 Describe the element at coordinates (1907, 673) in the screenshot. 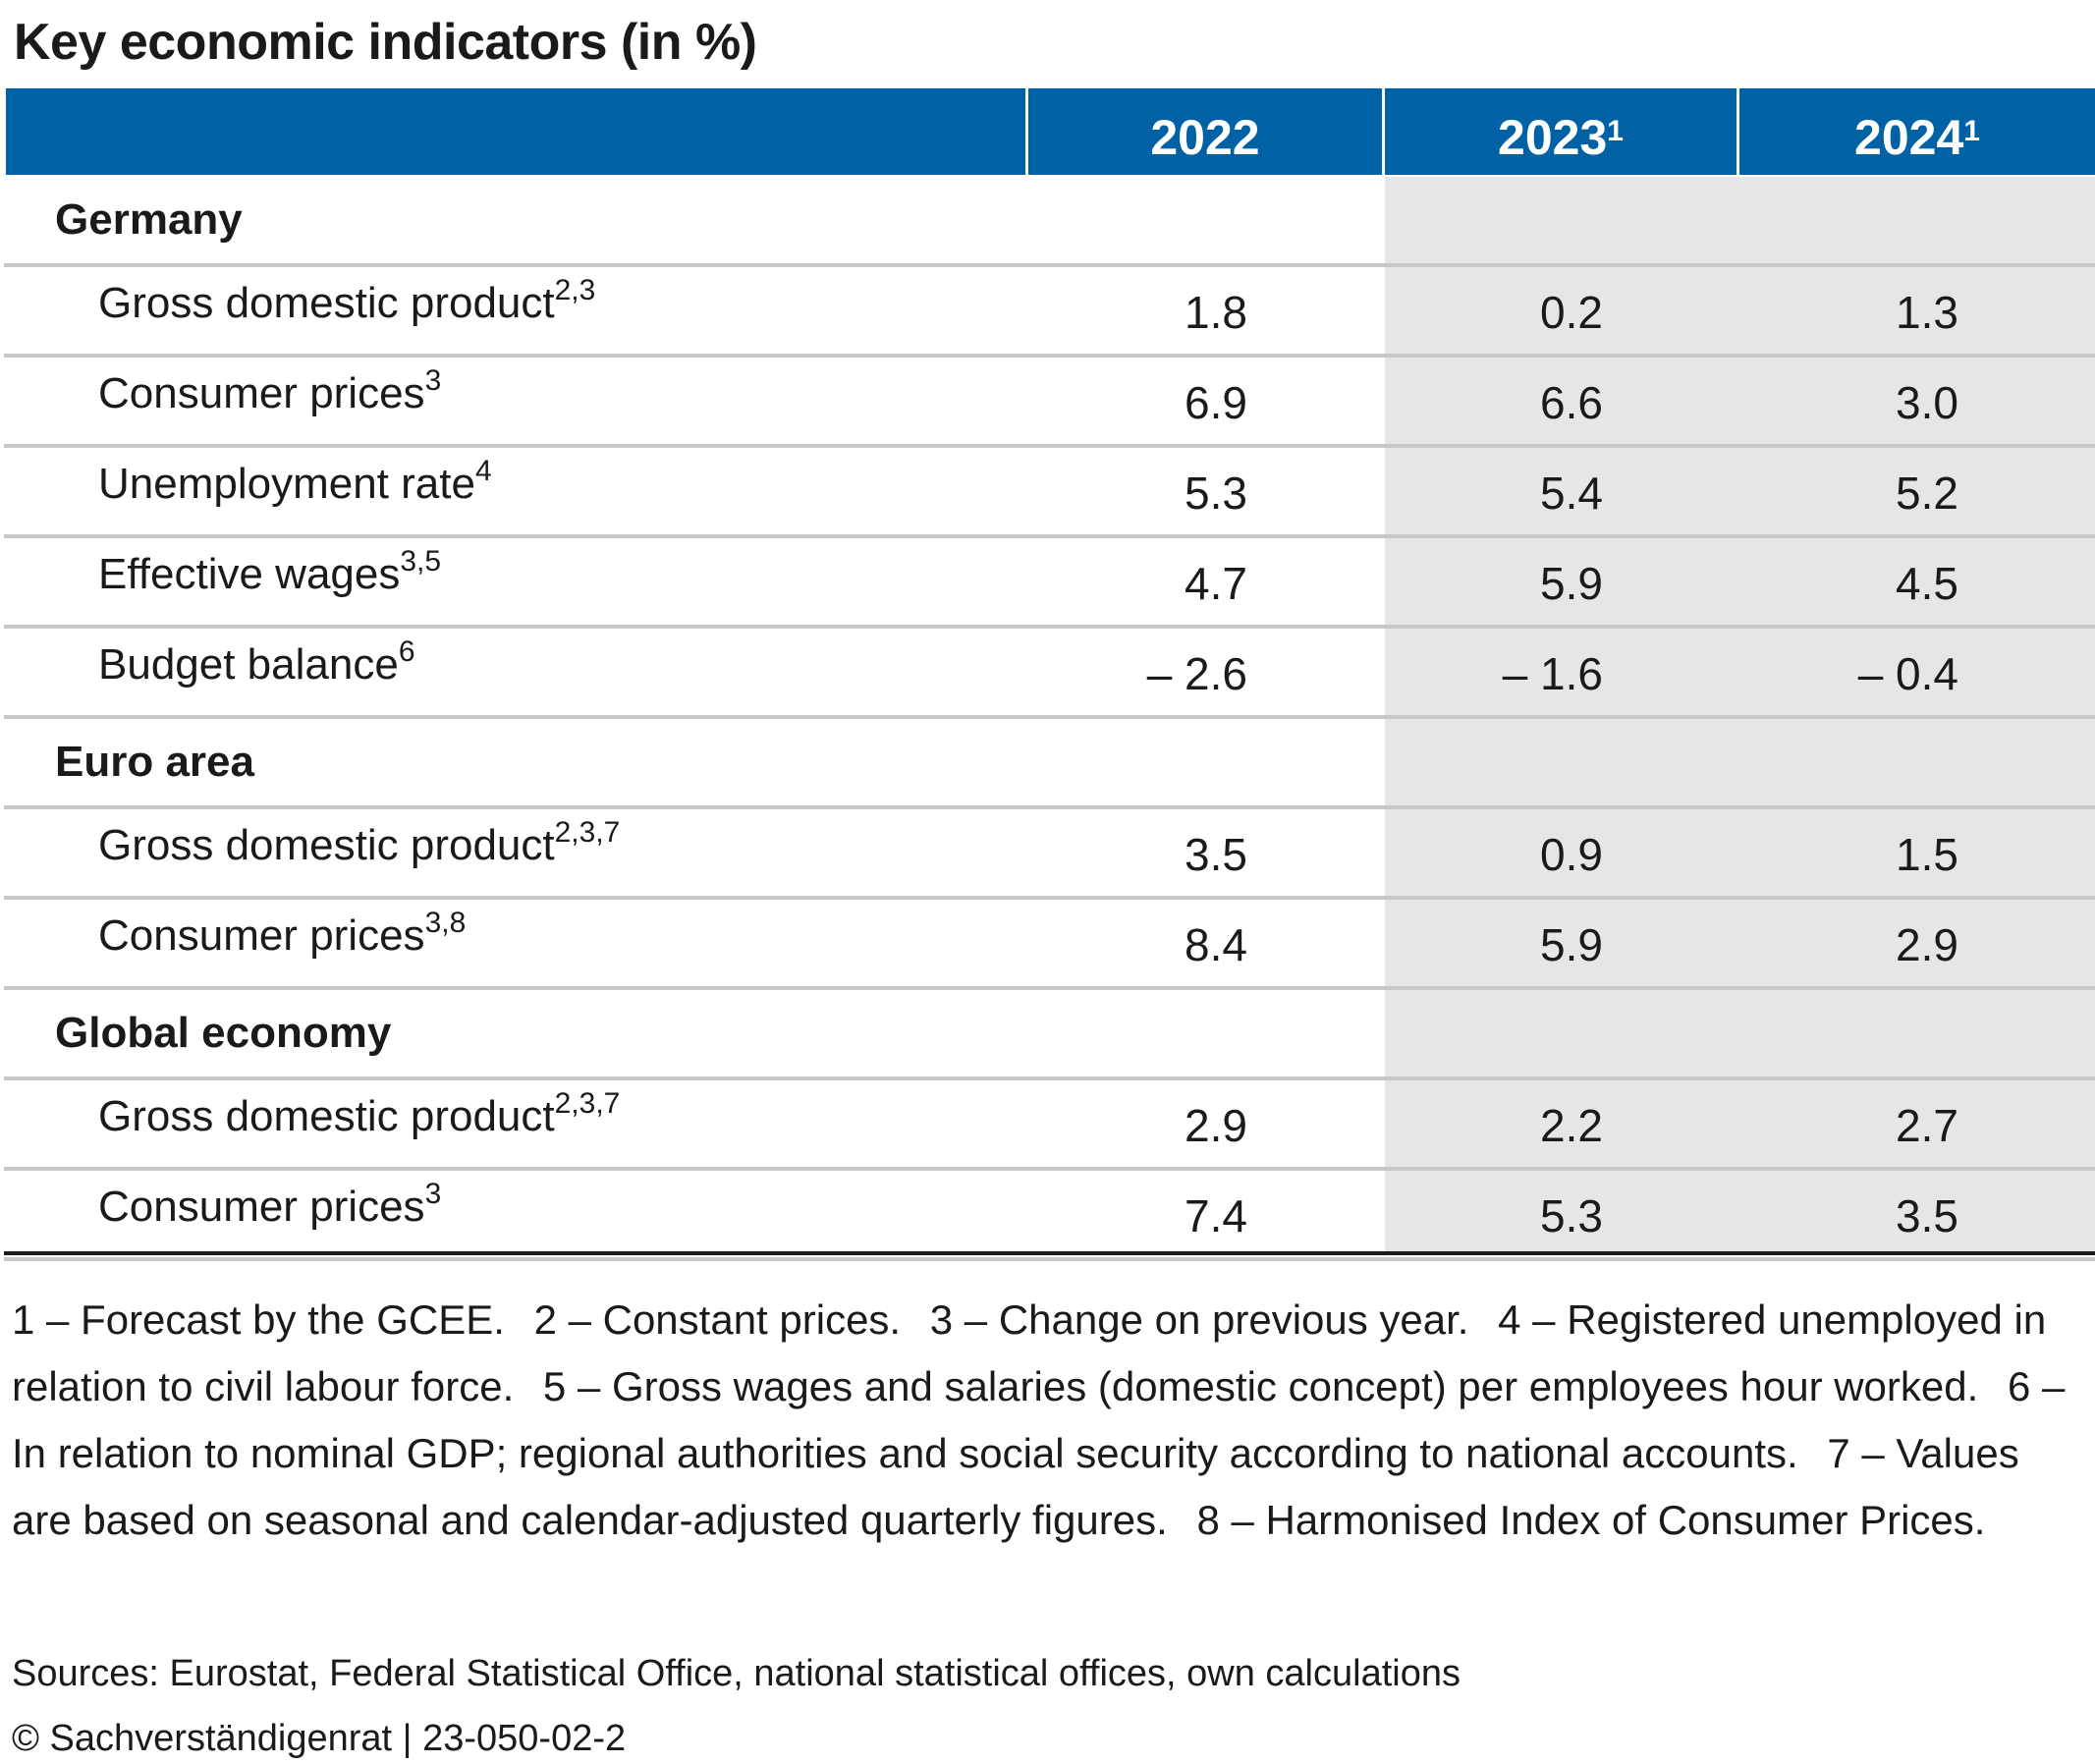

I see `value-cell-2024: – 0.4` at that location.